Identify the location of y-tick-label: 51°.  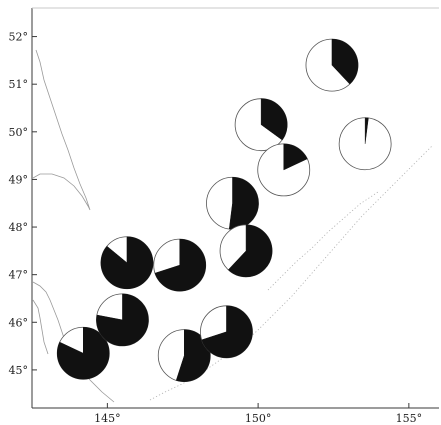
(19, 84).